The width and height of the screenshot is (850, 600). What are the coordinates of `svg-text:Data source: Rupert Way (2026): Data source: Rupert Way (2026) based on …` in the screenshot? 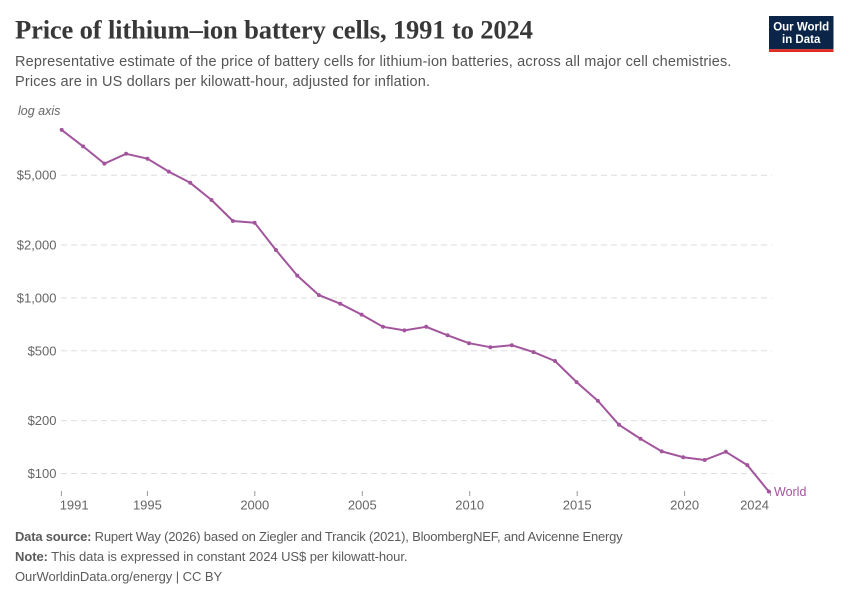 It's located at (319, 536).